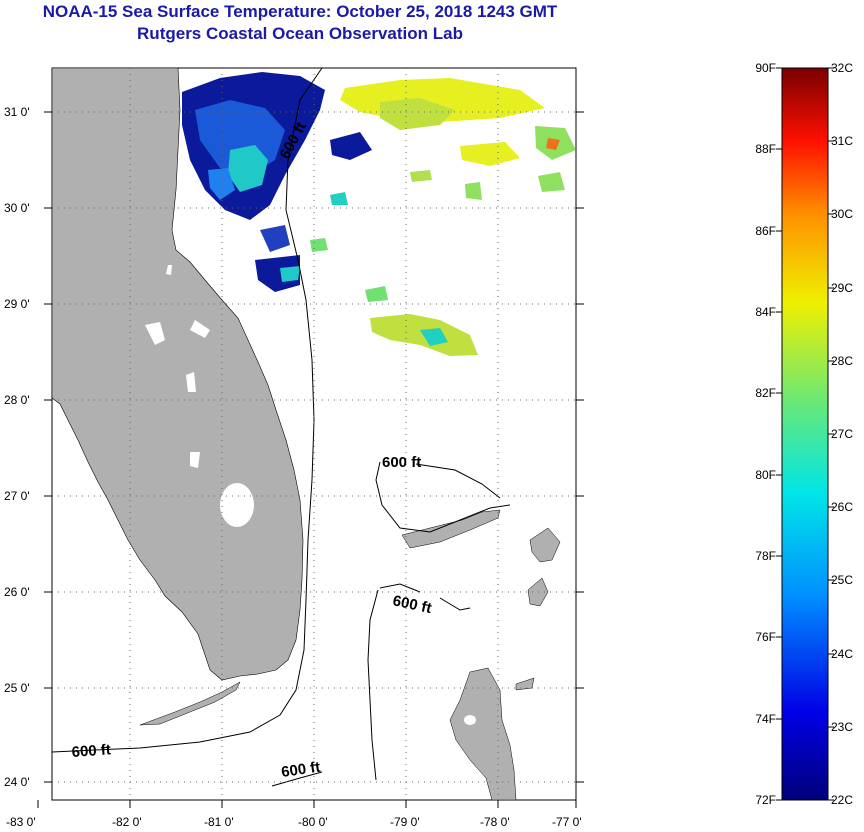 The width and height of the screenshot is (864, 832). What do you see at coordinates (297, 779) in the screenshot?
I see `contour-line-south` at bounding box center [297, 779].